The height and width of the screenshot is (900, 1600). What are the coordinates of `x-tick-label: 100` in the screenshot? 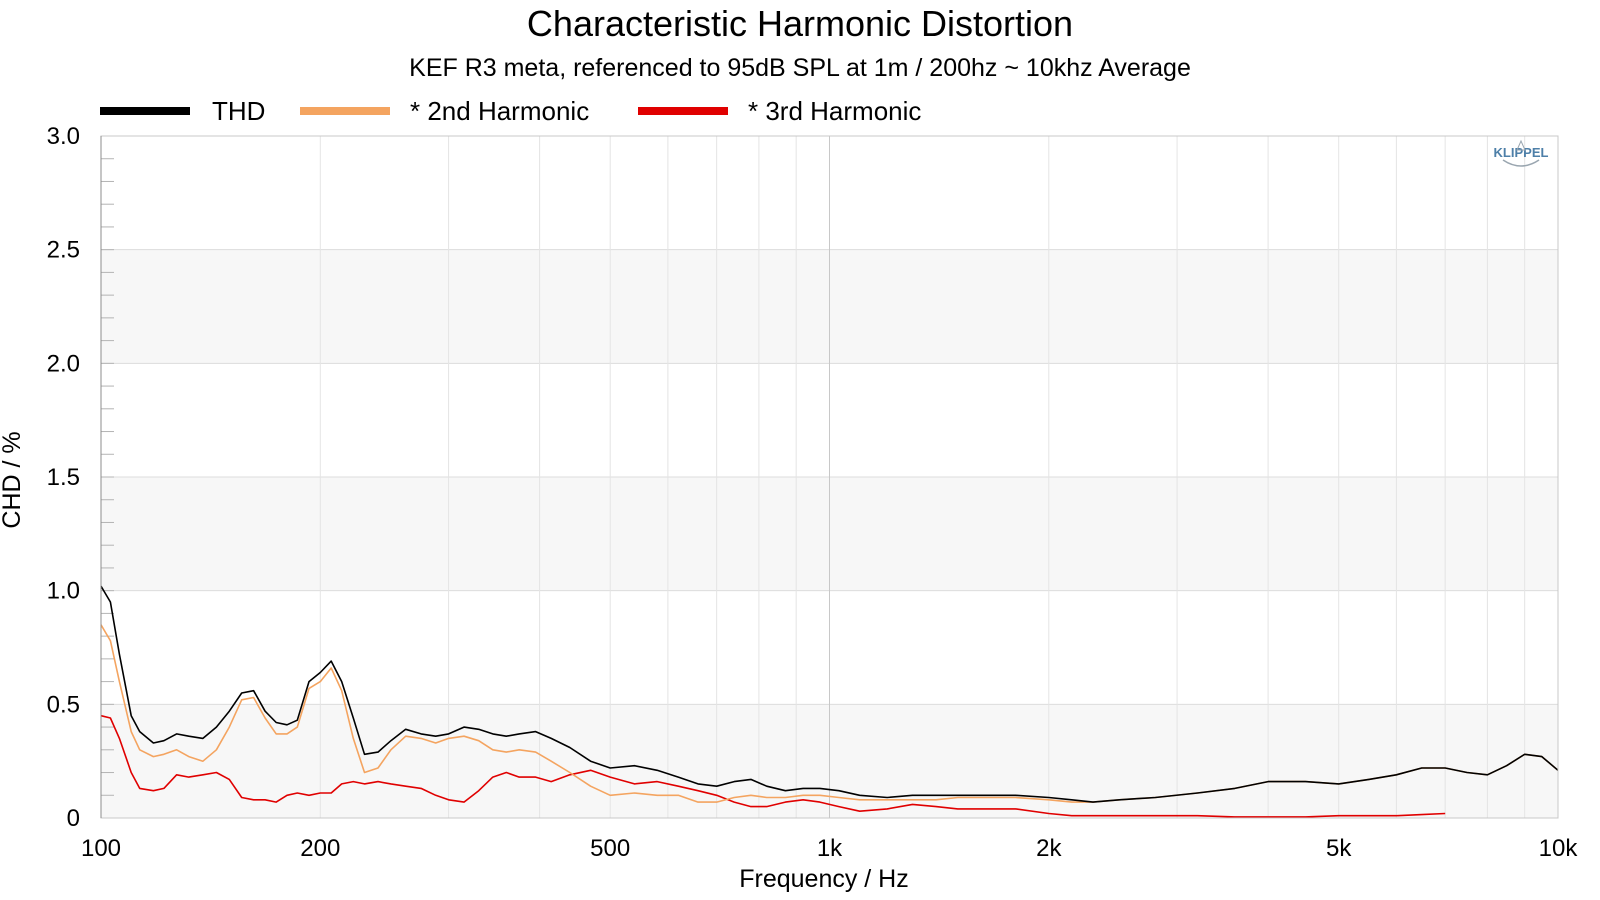 It's located at (101, 848).